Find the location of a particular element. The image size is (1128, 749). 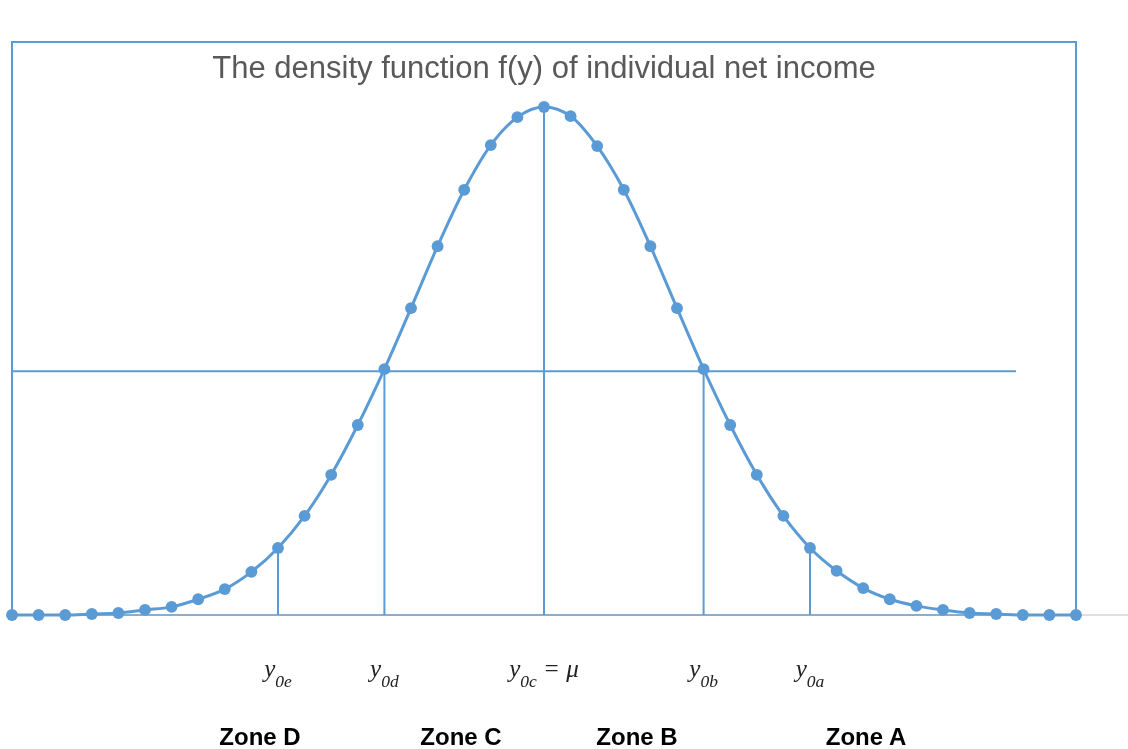

text: Zone D is located at coordinates (260, 736).